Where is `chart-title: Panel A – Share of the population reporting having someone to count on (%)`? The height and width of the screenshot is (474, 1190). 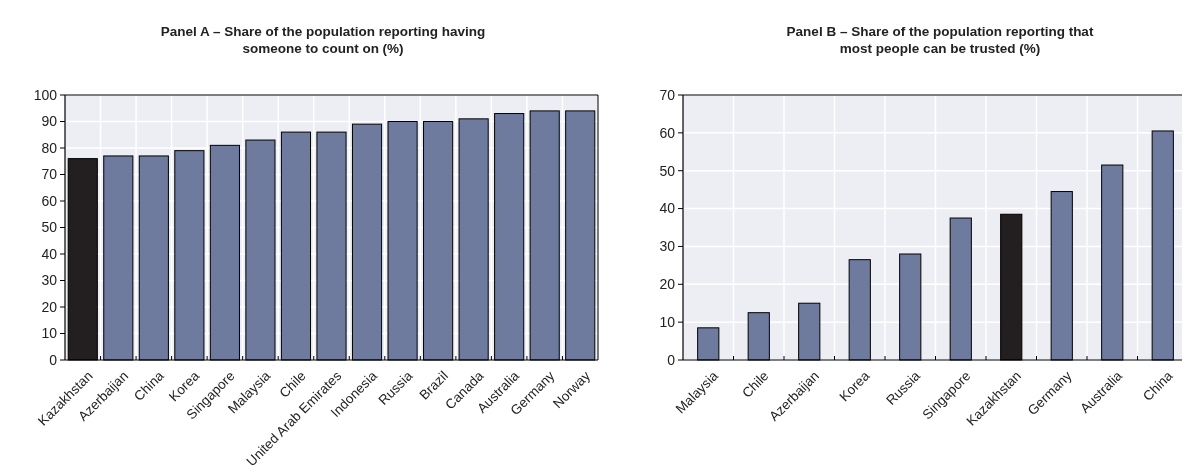
chart-title: Panel A – Share of the population reporting having someone to count on (%) is located at coordinates (323, 40).